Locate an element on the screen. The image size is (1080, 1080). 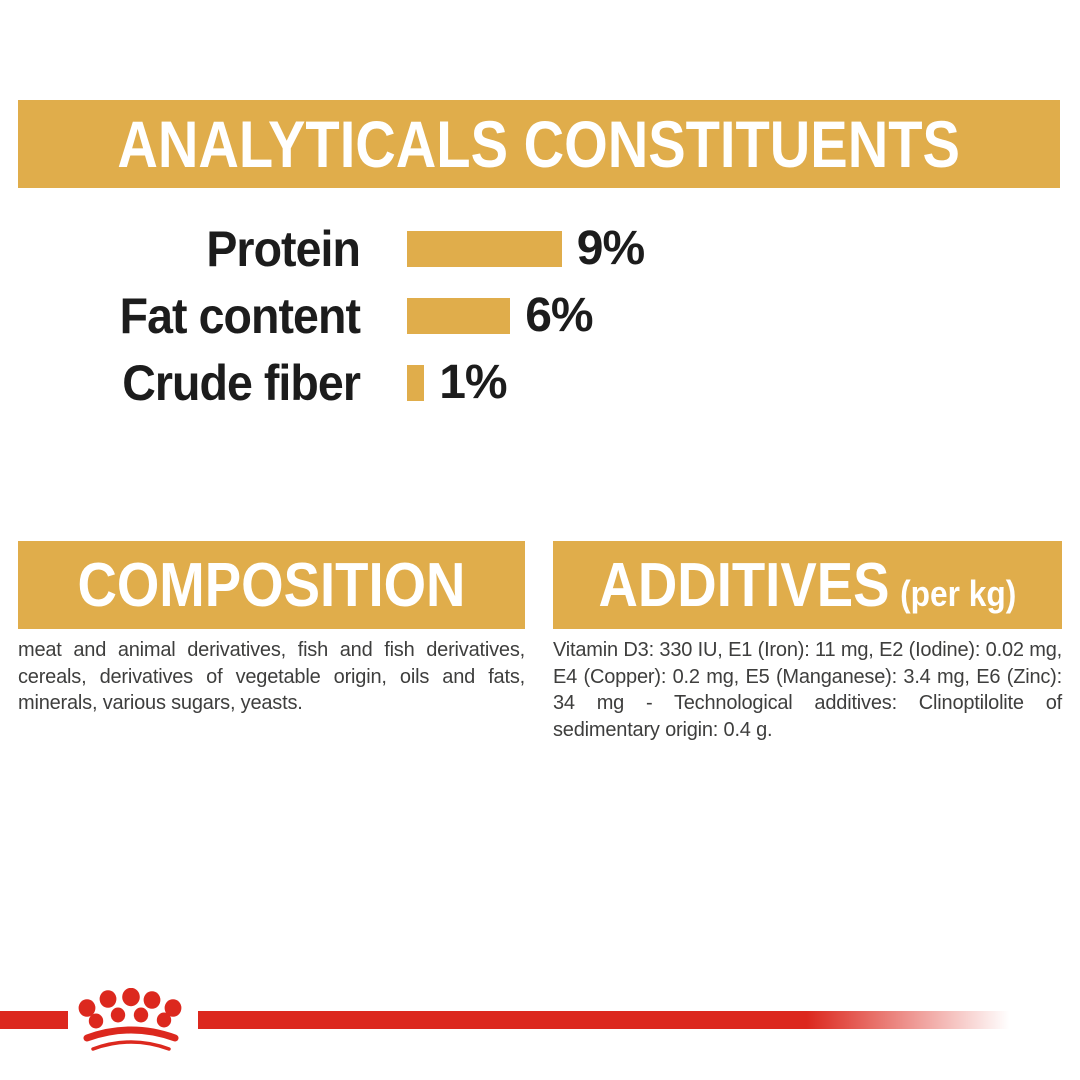
composition-banner: COMPOSITION is located at coordinates (271, 585).